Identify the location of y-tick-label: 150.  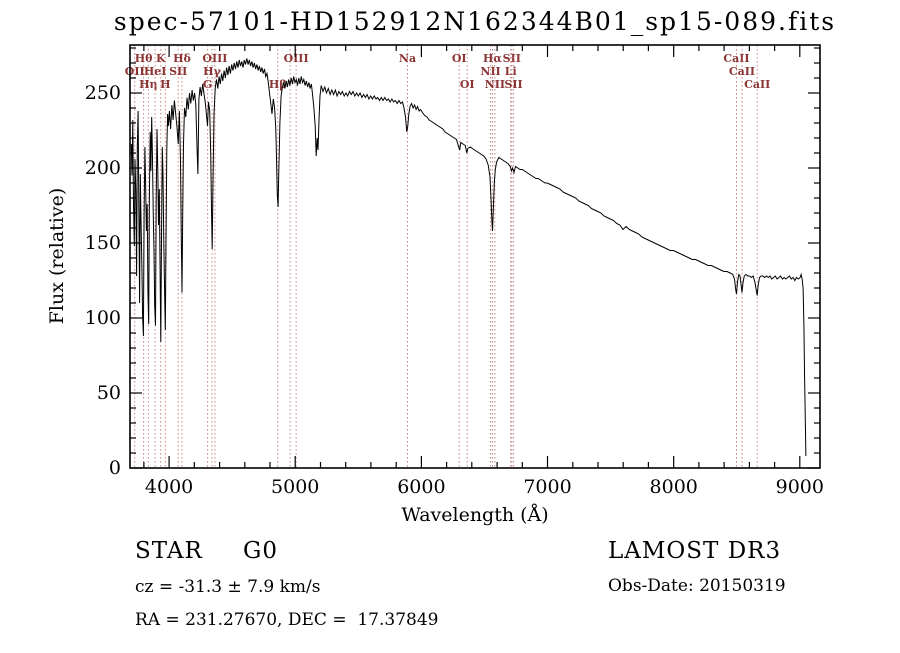
(103, 243).